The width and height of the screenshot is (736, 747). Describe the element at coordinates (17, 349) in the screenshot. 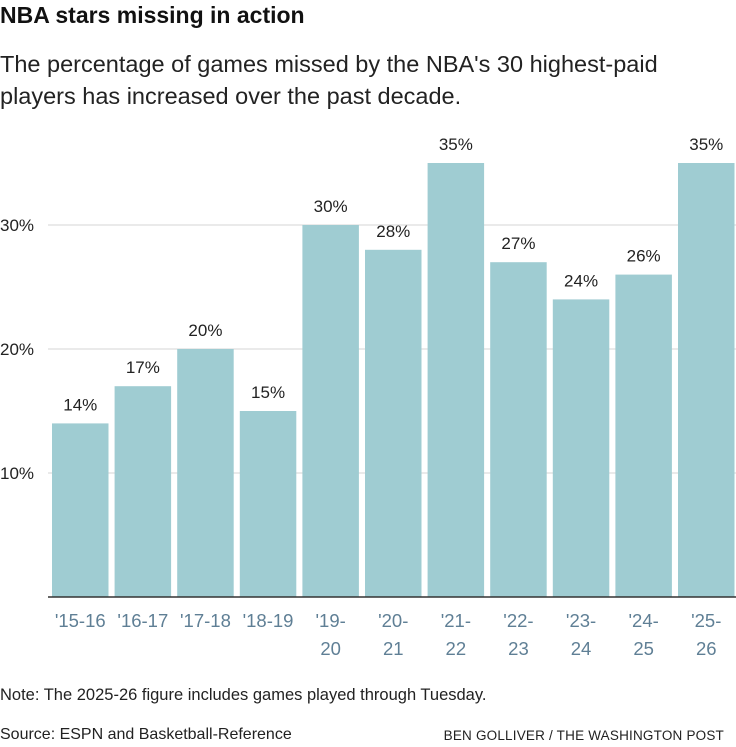

I see `y-tick-label: 20%` at that location.